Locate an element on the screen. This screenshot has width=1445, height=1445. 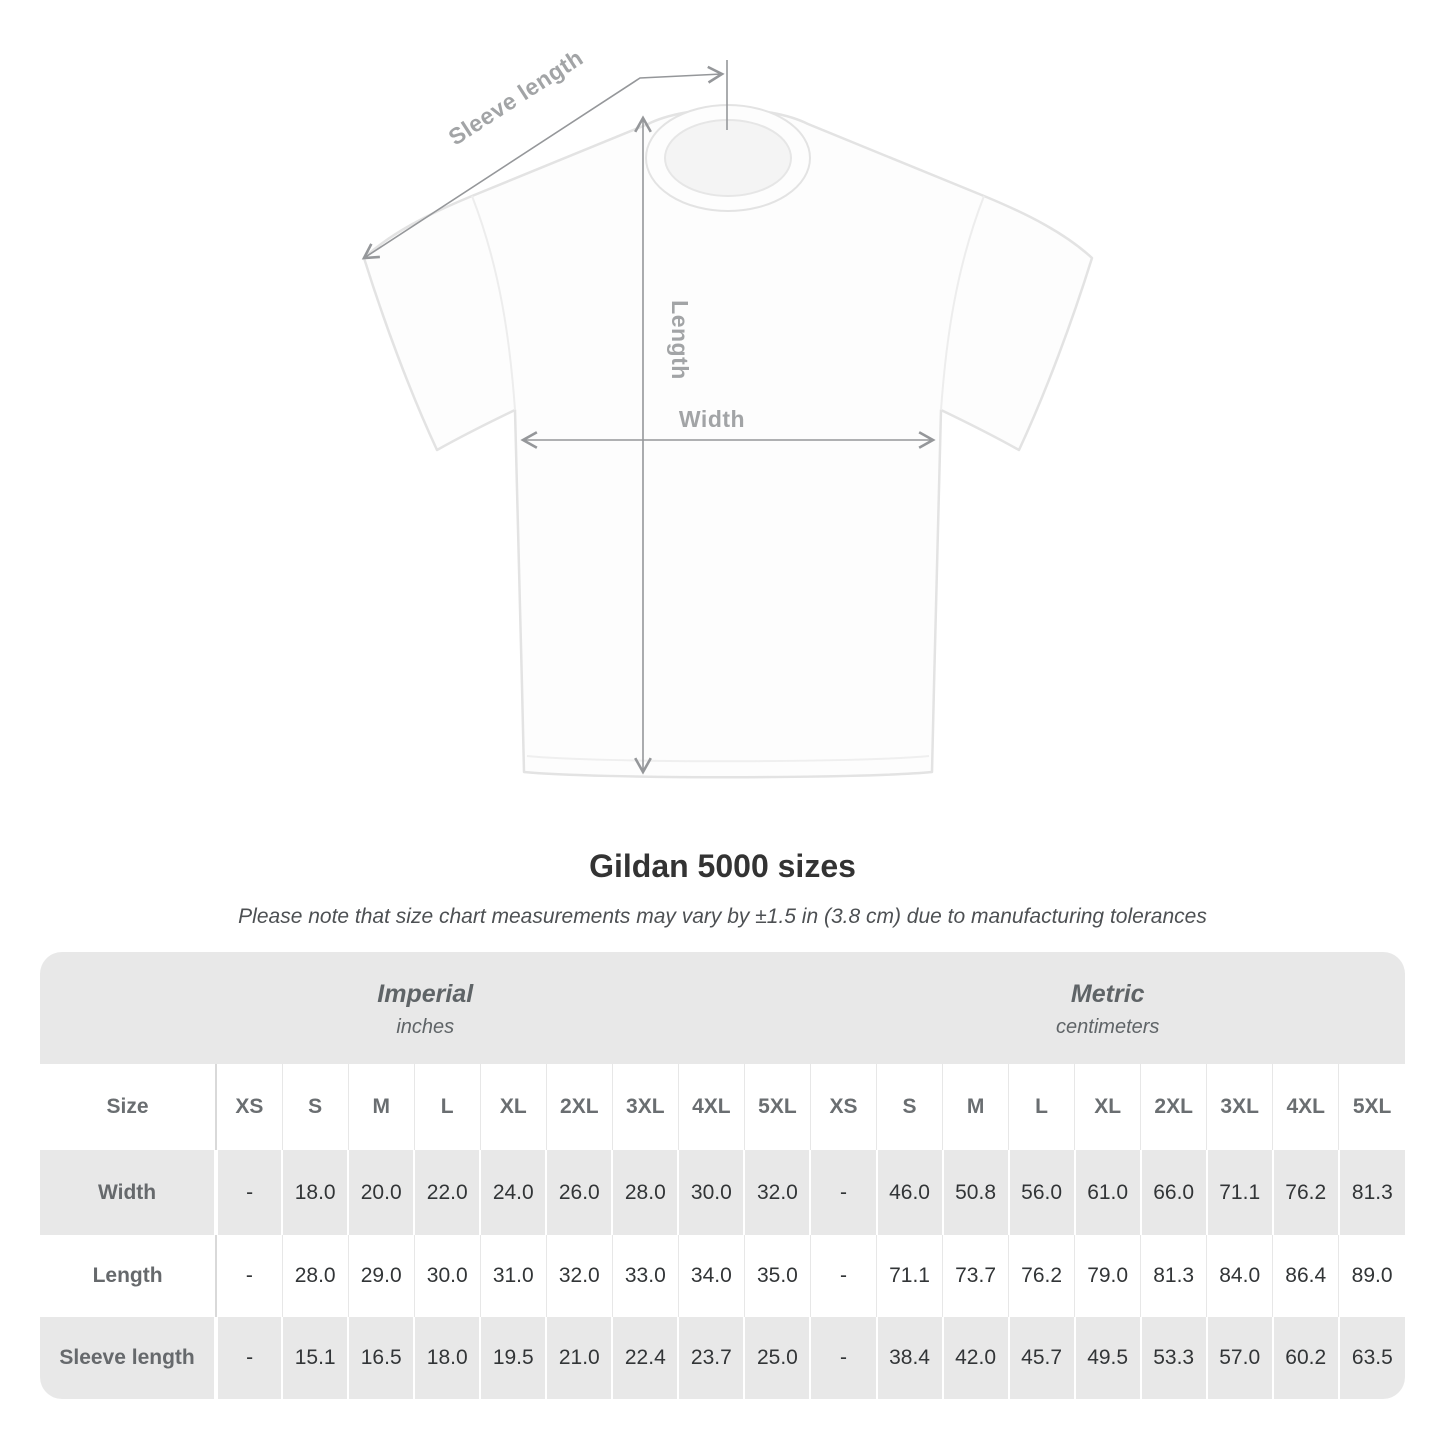
width-imperial-xs: - is located at coordinates (248, 1192).